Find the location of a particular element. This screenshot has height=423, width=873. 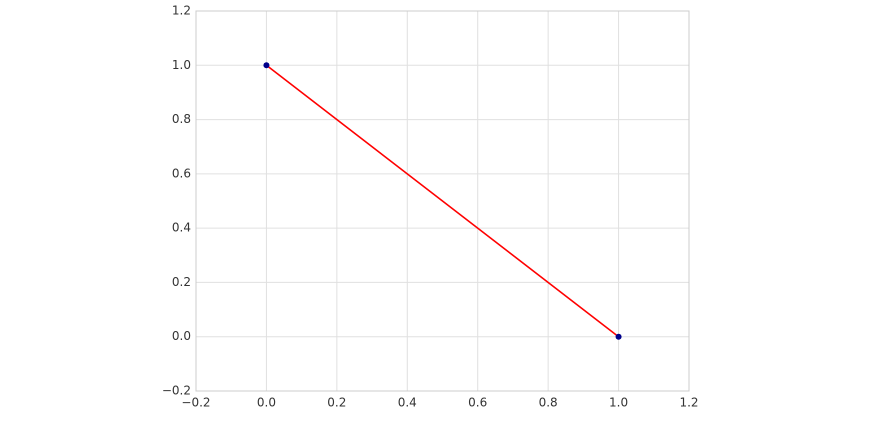

y-tick-label: 0.2 is located at coordinates (181, 282).